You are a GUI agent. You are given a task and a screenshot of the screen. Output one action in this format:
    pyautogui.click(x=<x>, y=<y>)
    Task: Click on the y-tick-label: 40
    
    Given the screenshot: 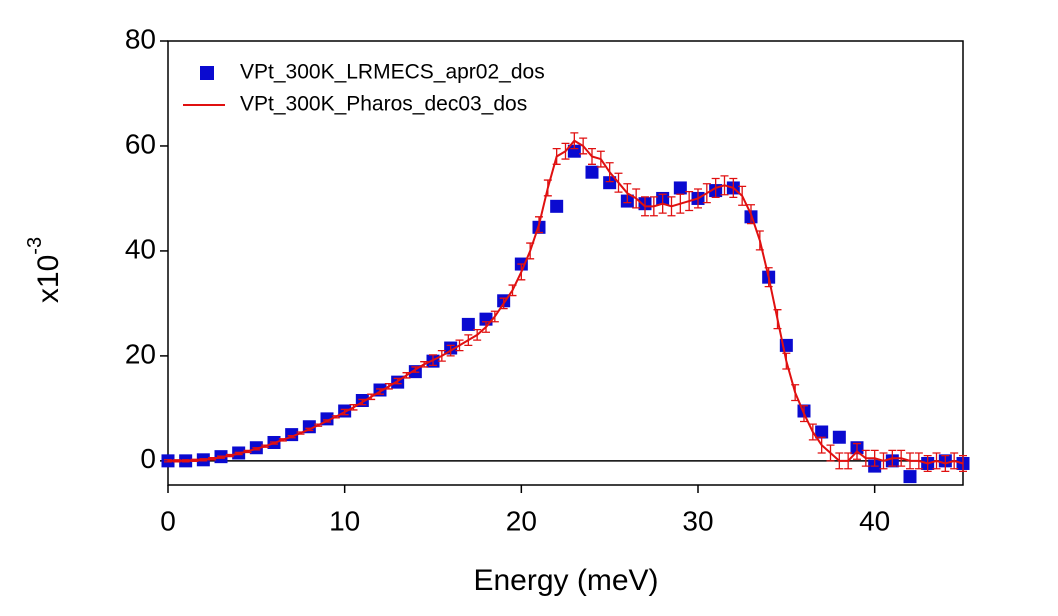 What is the action you would take?
    pyautogui.click(x=140, y=248)
    